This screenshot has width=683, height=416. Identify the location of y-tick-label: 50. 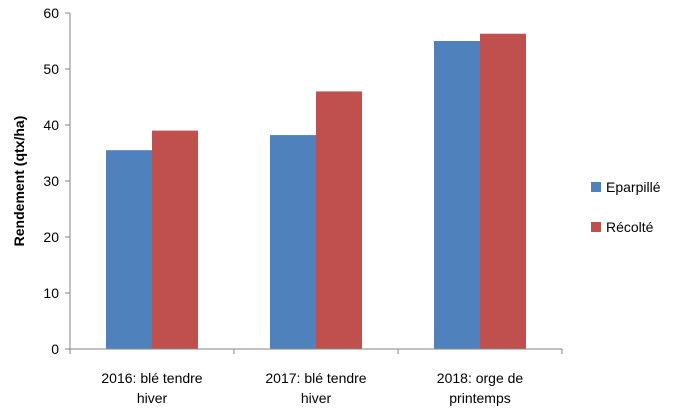
(51, 69).